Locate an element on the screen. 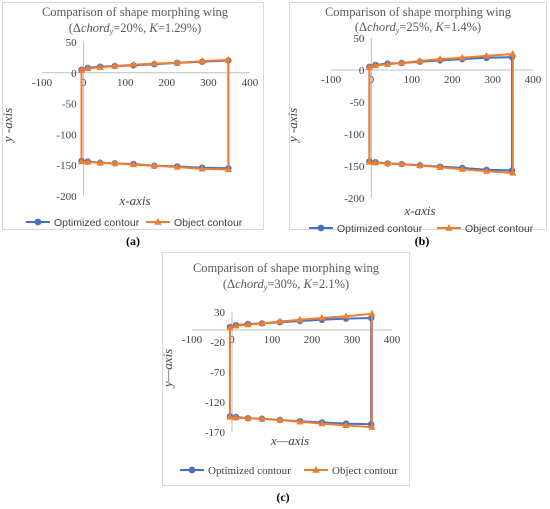  y-tick-label: -200 is located at coordinates (66, 197).